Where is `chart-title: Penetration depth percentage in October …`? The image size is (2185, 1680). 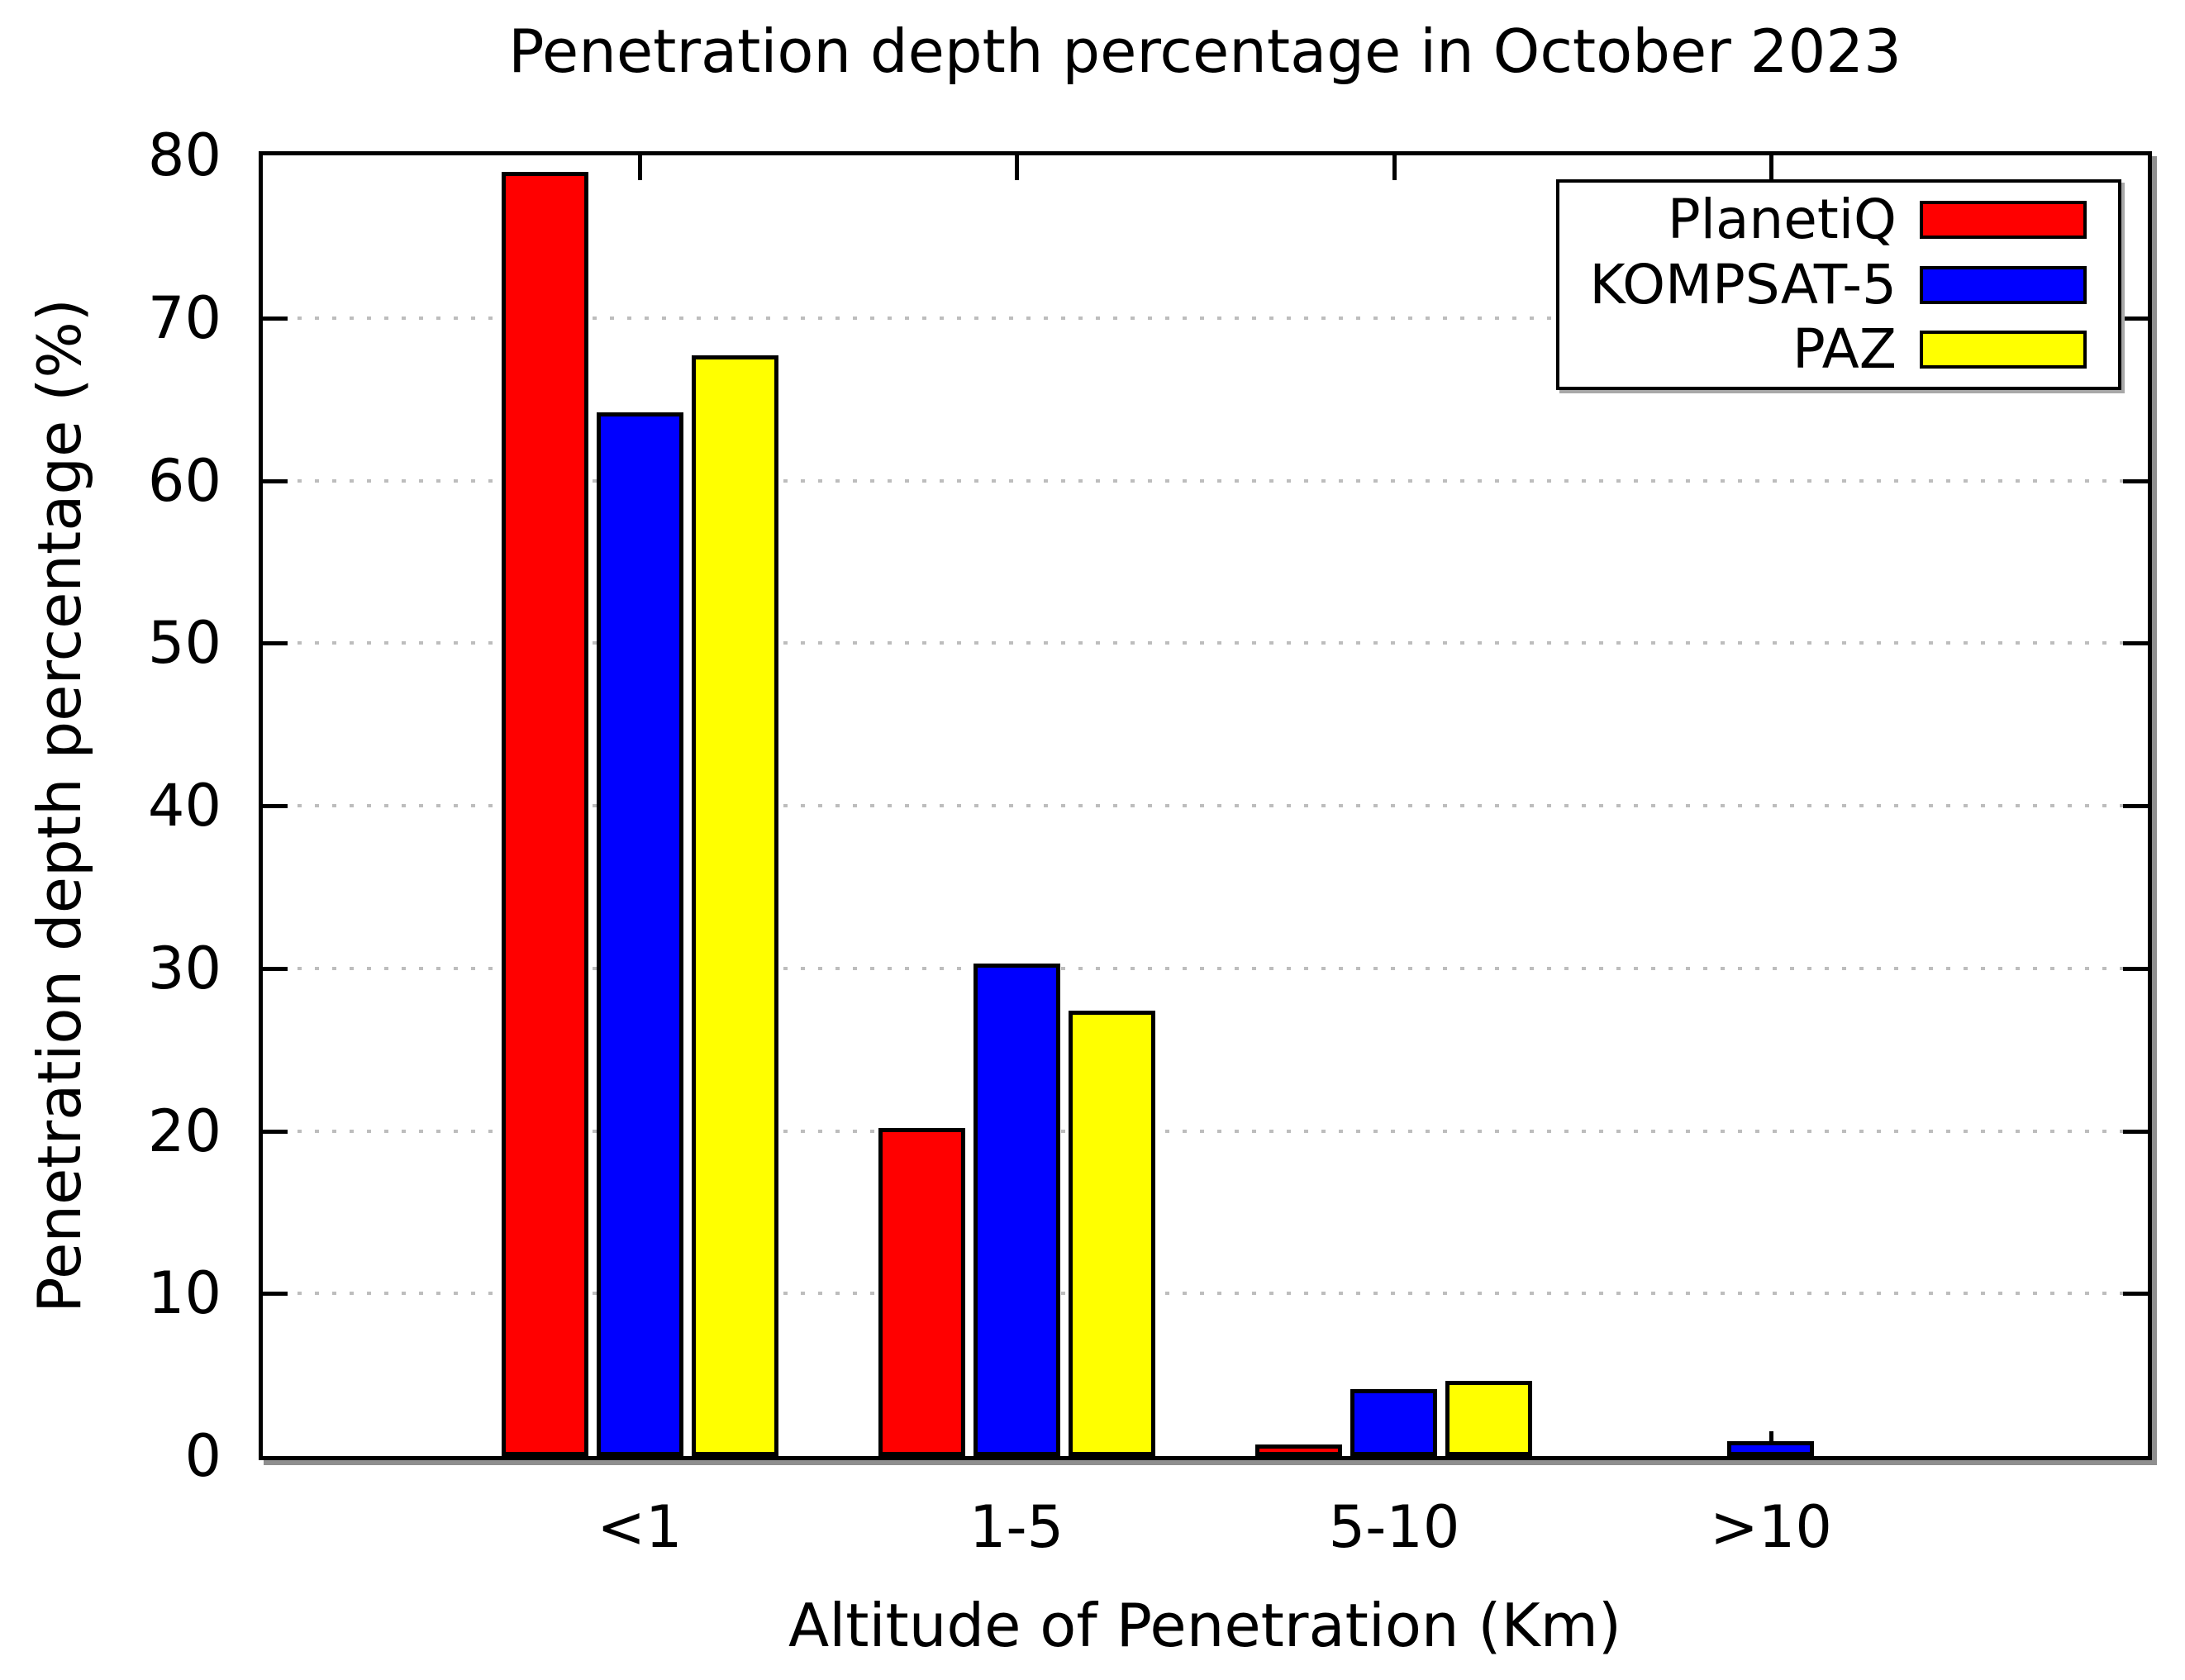
chart-title: Penetration depth percentage in October … is located at coordinates (1205, 51).